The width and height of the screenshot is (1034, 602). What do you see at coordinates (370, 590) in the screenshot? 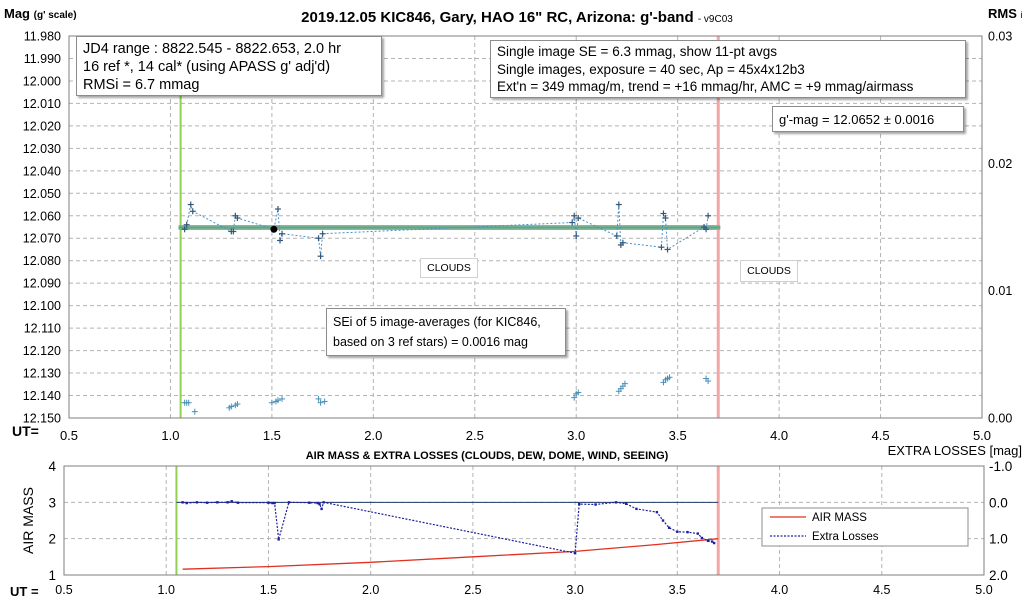
I see `bottom-x-tick-label: 2.0` at bounding box center [370, 590].